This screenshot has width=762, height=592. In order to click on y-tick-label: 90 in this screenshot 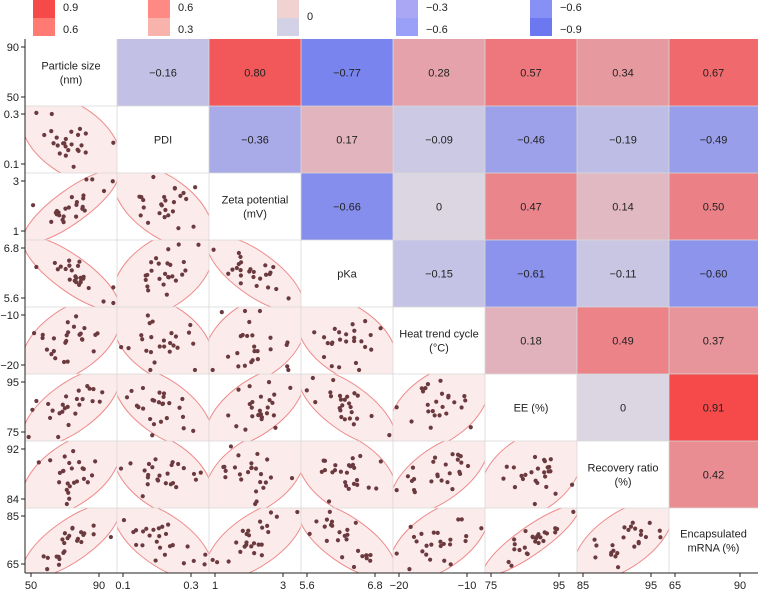, I will do `click(13, 48)`.